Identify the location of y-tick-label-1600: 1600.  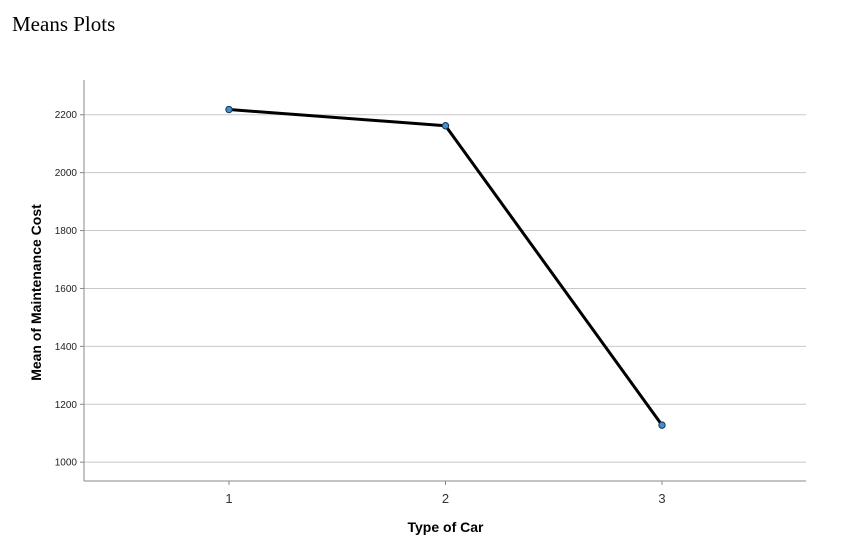
(66, 289).